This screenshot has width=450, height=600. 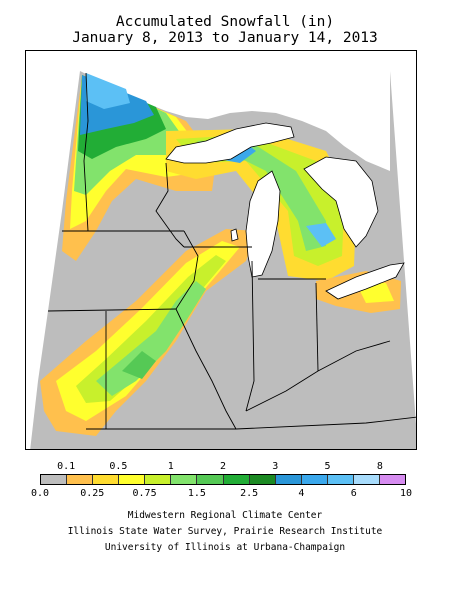 What do you see at coordinates (170, 466) in the screenshot?
I see `legend-tick-label: 1` at bounding box center [170, 466].